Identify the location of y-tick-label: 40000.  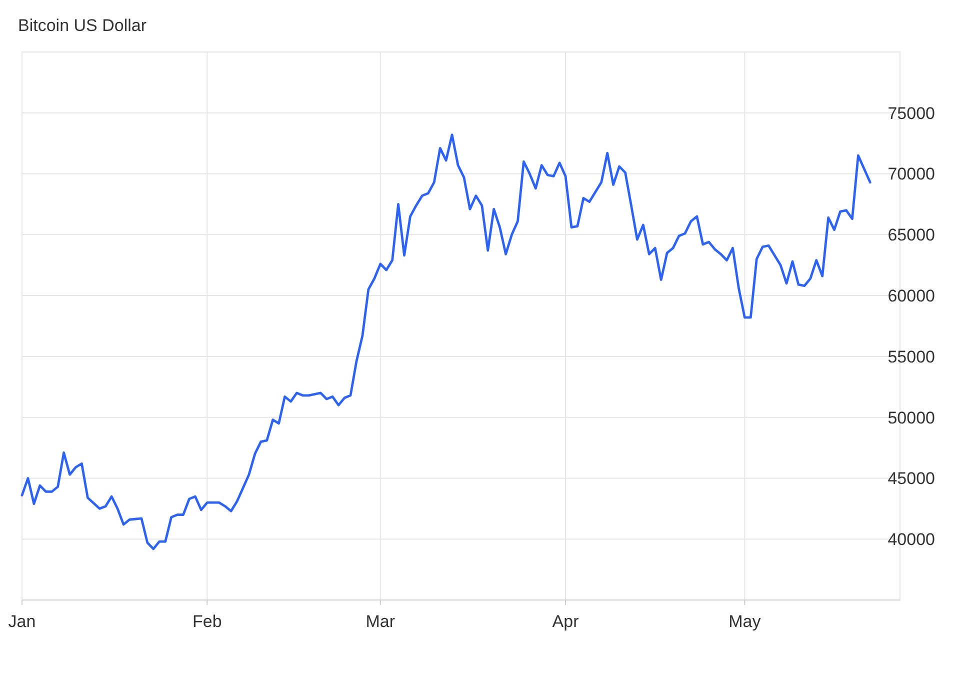
(911, 540).